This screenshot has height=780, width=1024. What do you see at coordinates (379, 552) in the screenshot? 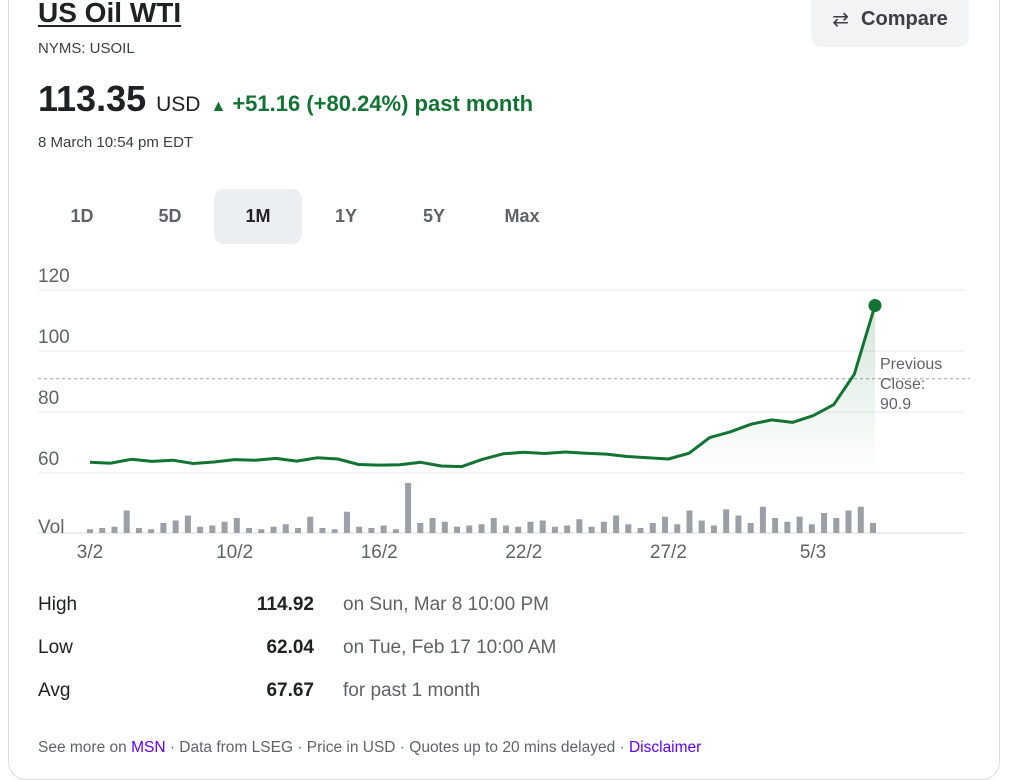
I see `x-tick-label: 16/2` at bounding box center [379, 552].